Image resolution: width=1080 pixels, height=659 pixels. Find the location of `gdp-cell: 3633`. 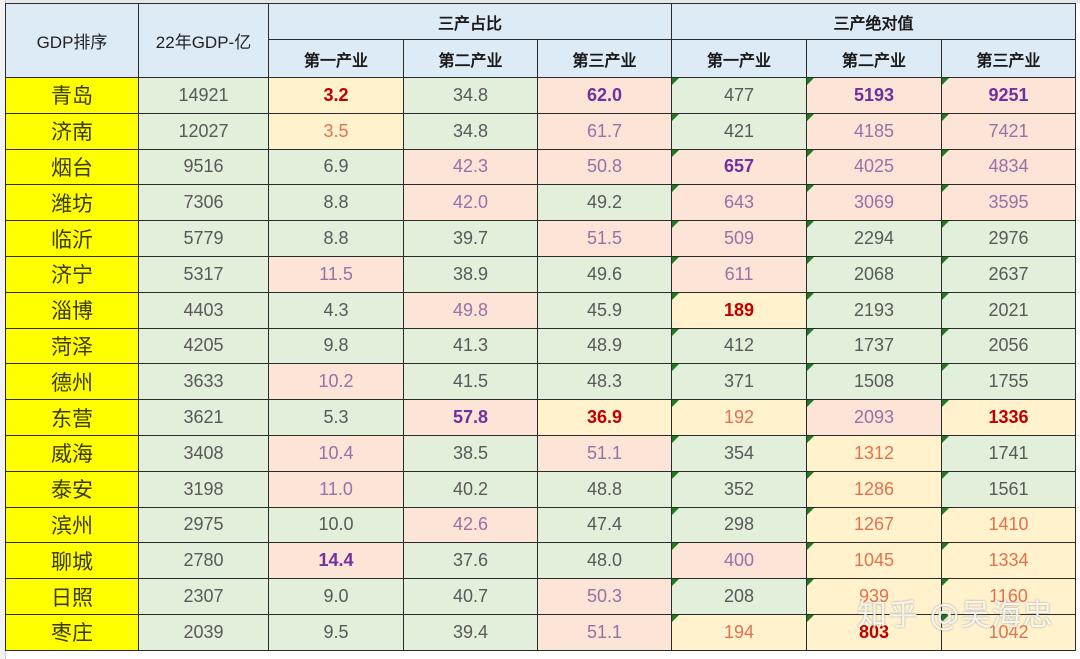

gdp-cell: 3633 is located at coordinates (203, 382).